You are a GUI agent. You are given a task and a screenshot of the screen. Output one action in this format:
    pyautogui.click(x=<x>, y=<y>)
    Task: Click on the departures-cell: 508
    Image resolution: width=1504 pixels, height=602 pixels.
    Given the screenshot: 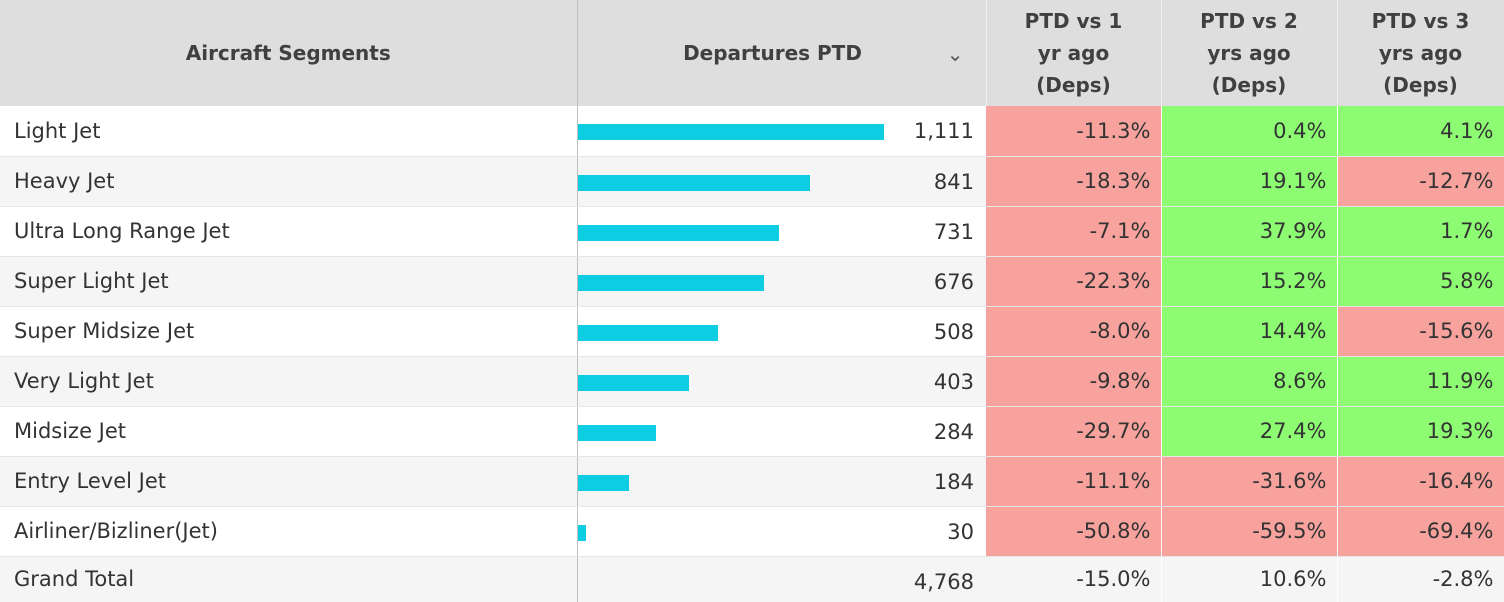 What is the action you would take?
    pyautogui.click(x=781, y=331)
    